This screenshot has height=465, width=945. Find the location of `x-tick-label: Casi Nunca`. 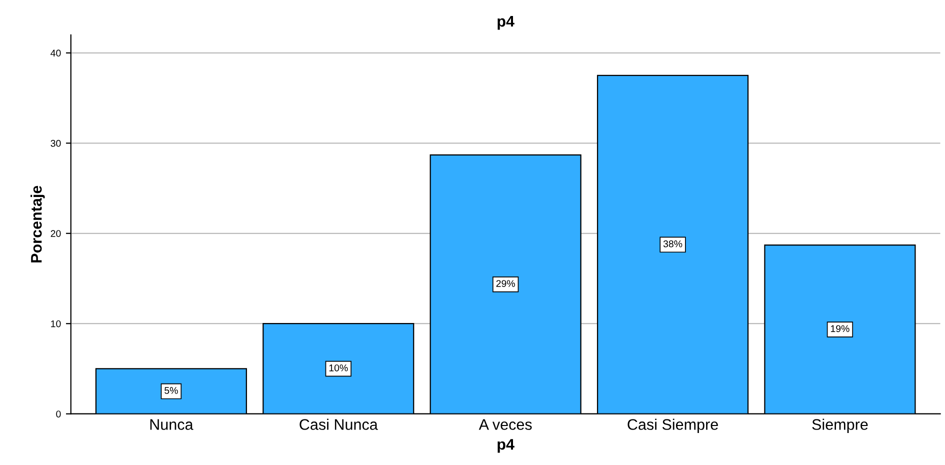

x-tick-label: Casi Nunca is located at coordinates (339, 424).